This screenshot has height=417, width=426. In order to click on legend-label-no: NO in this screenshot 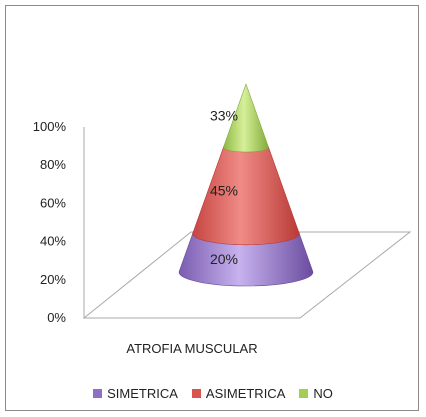, I will do `click(323, 393)`.